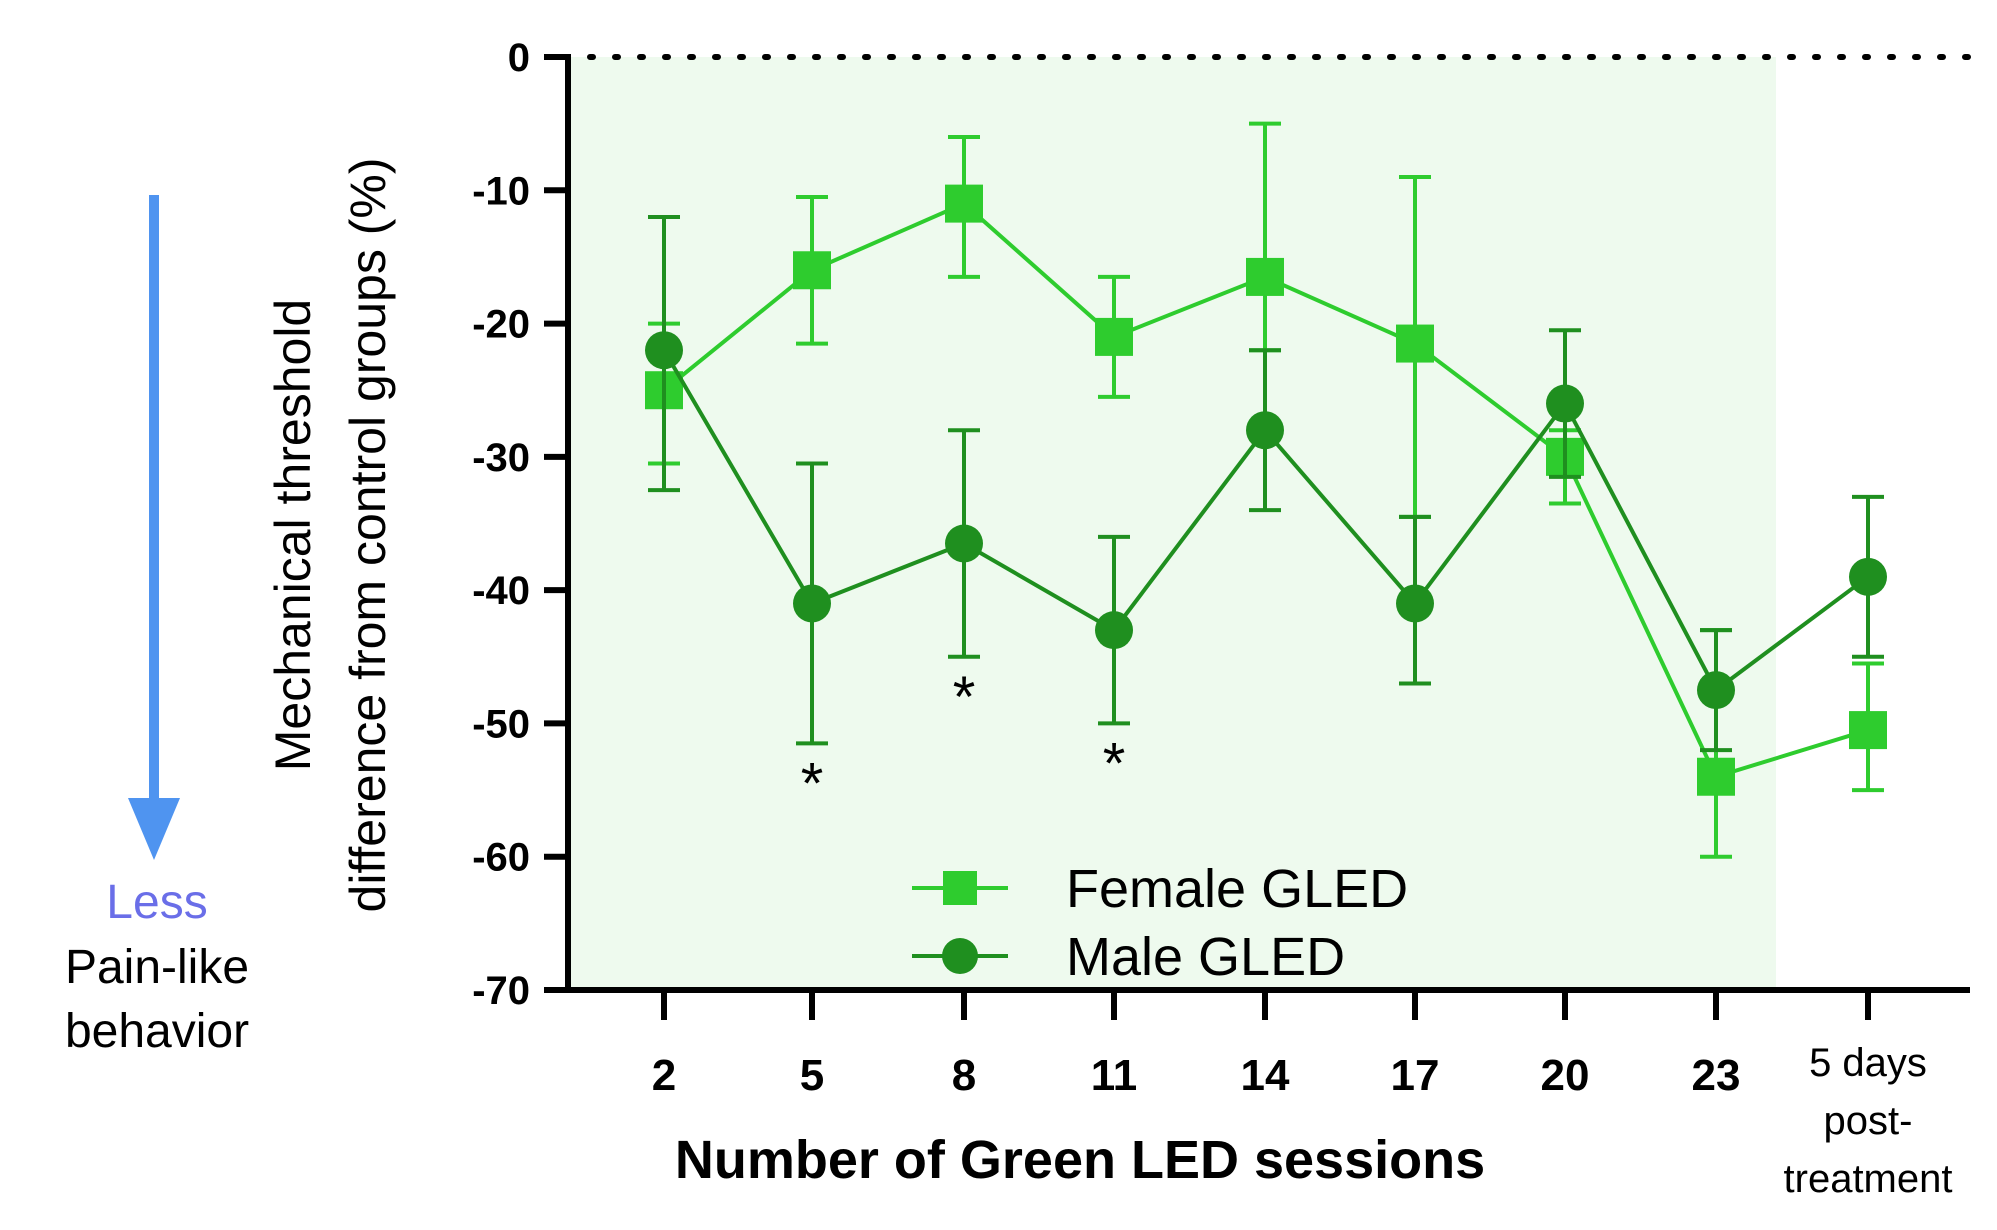  I want to click on x-tick-label: 23, so click(1716, 1075).